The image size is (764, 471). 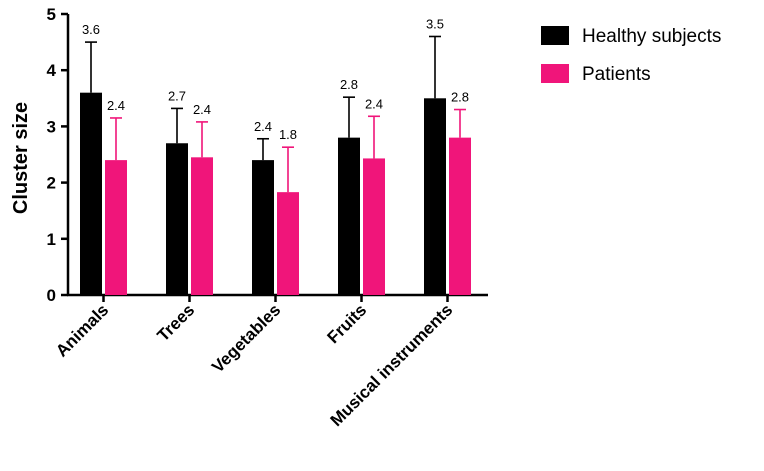 I want to click on y-tick-label: 3, so click(x=51, y=126).